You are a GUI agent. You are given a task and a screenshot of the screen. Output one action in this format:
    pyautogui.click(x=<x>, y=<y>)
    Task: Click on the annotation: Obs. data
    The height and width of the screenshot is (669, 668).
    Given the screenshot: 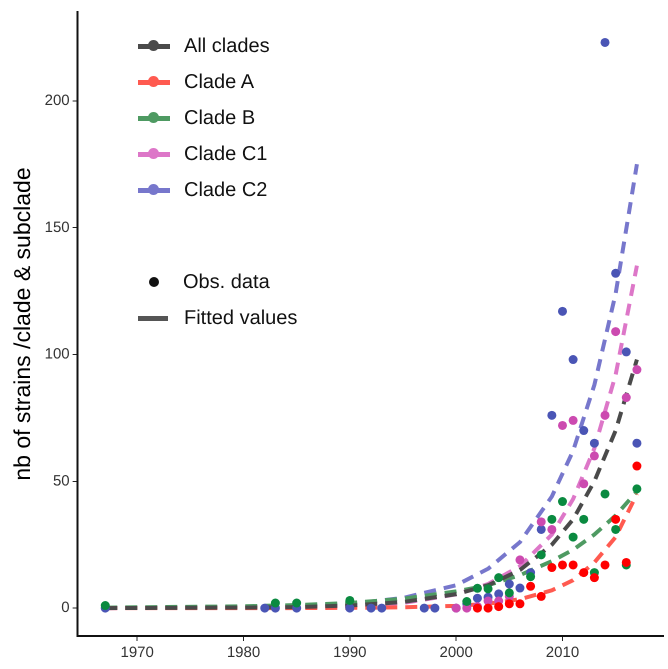 What is the action you would take?
    pyautogui.click(x=226, y=282)
    